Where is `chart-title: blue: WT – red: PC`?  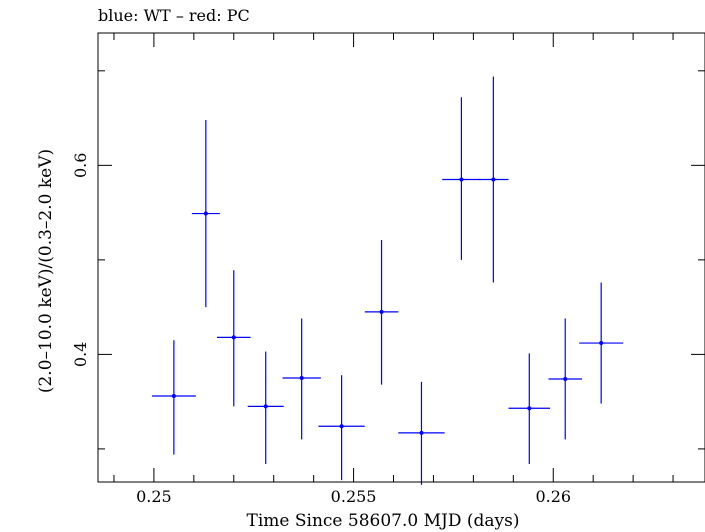
chart-title: blue: WT – red: PC is located at coordinates (174, 15).